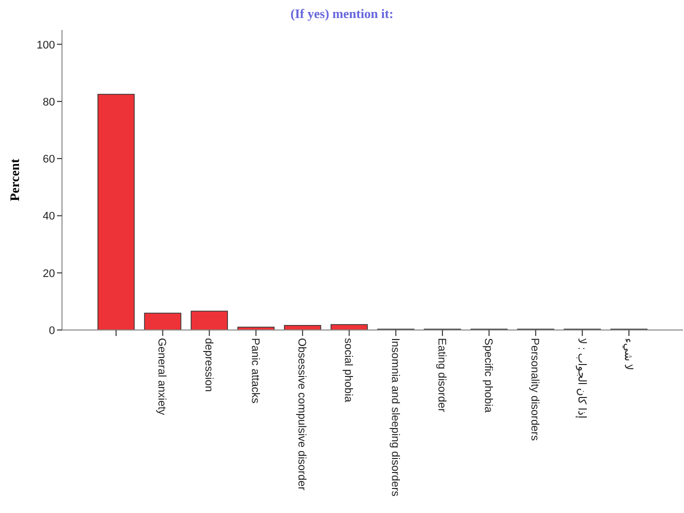 The image size is (684, 513). Describe the element at coordinates (48, 216) in the screenshot. I see `y-tick-label: 40` at that location.